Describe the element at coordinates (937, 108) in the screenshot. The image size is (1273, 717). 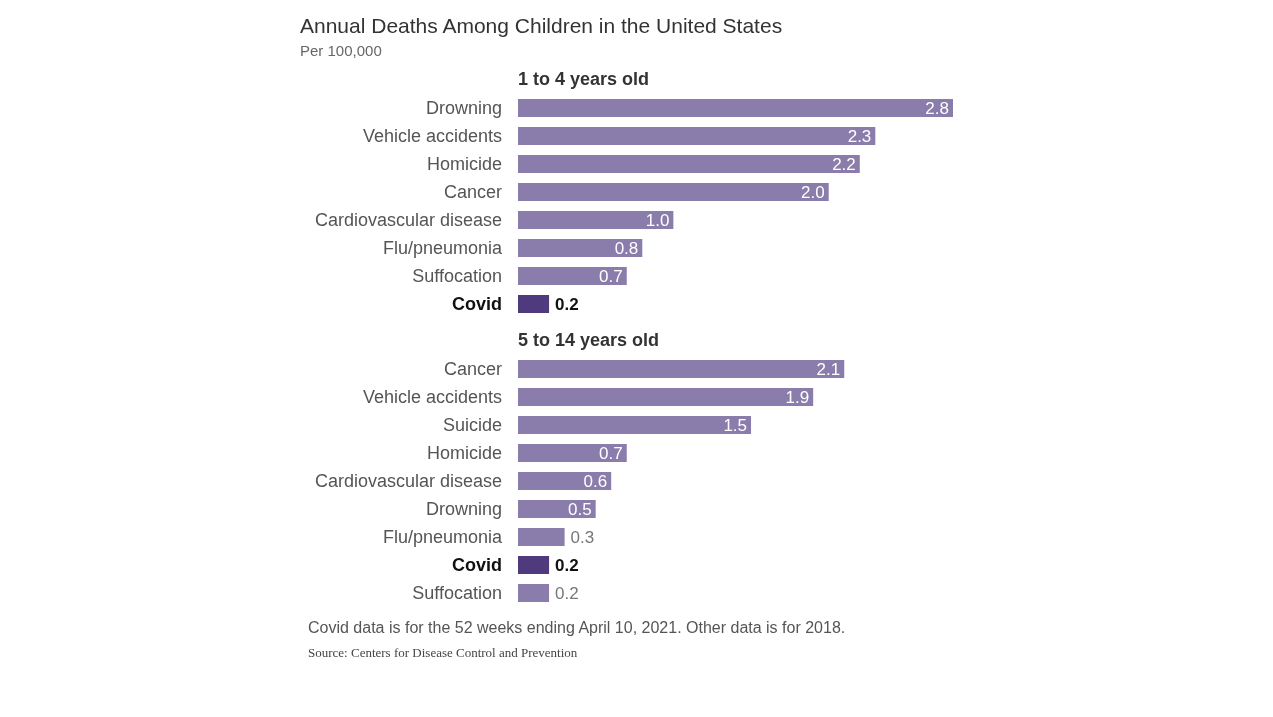
I see `data-label: 2.8` at that location.